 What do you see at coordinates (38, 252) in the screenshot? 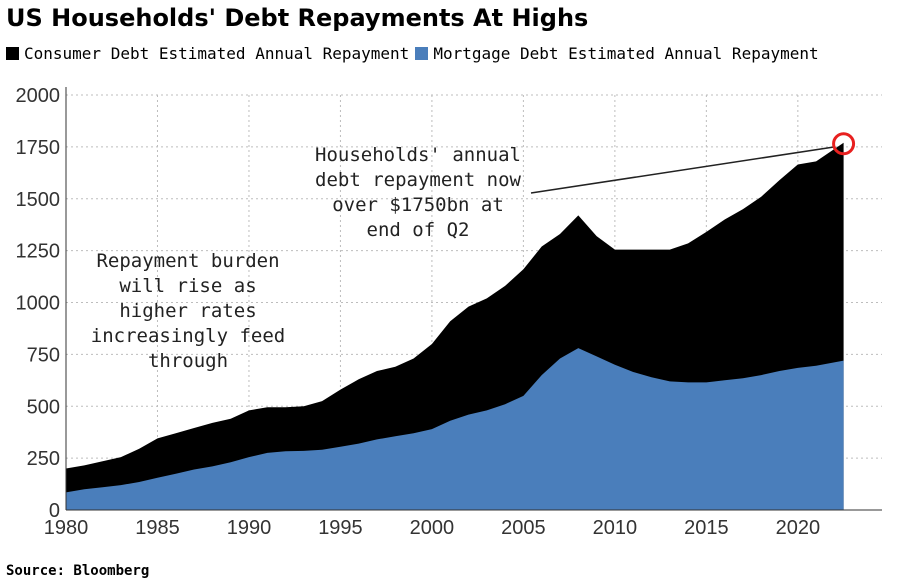
I see `y-tick-label-1250: 1250` at bounding box center [38, 252].